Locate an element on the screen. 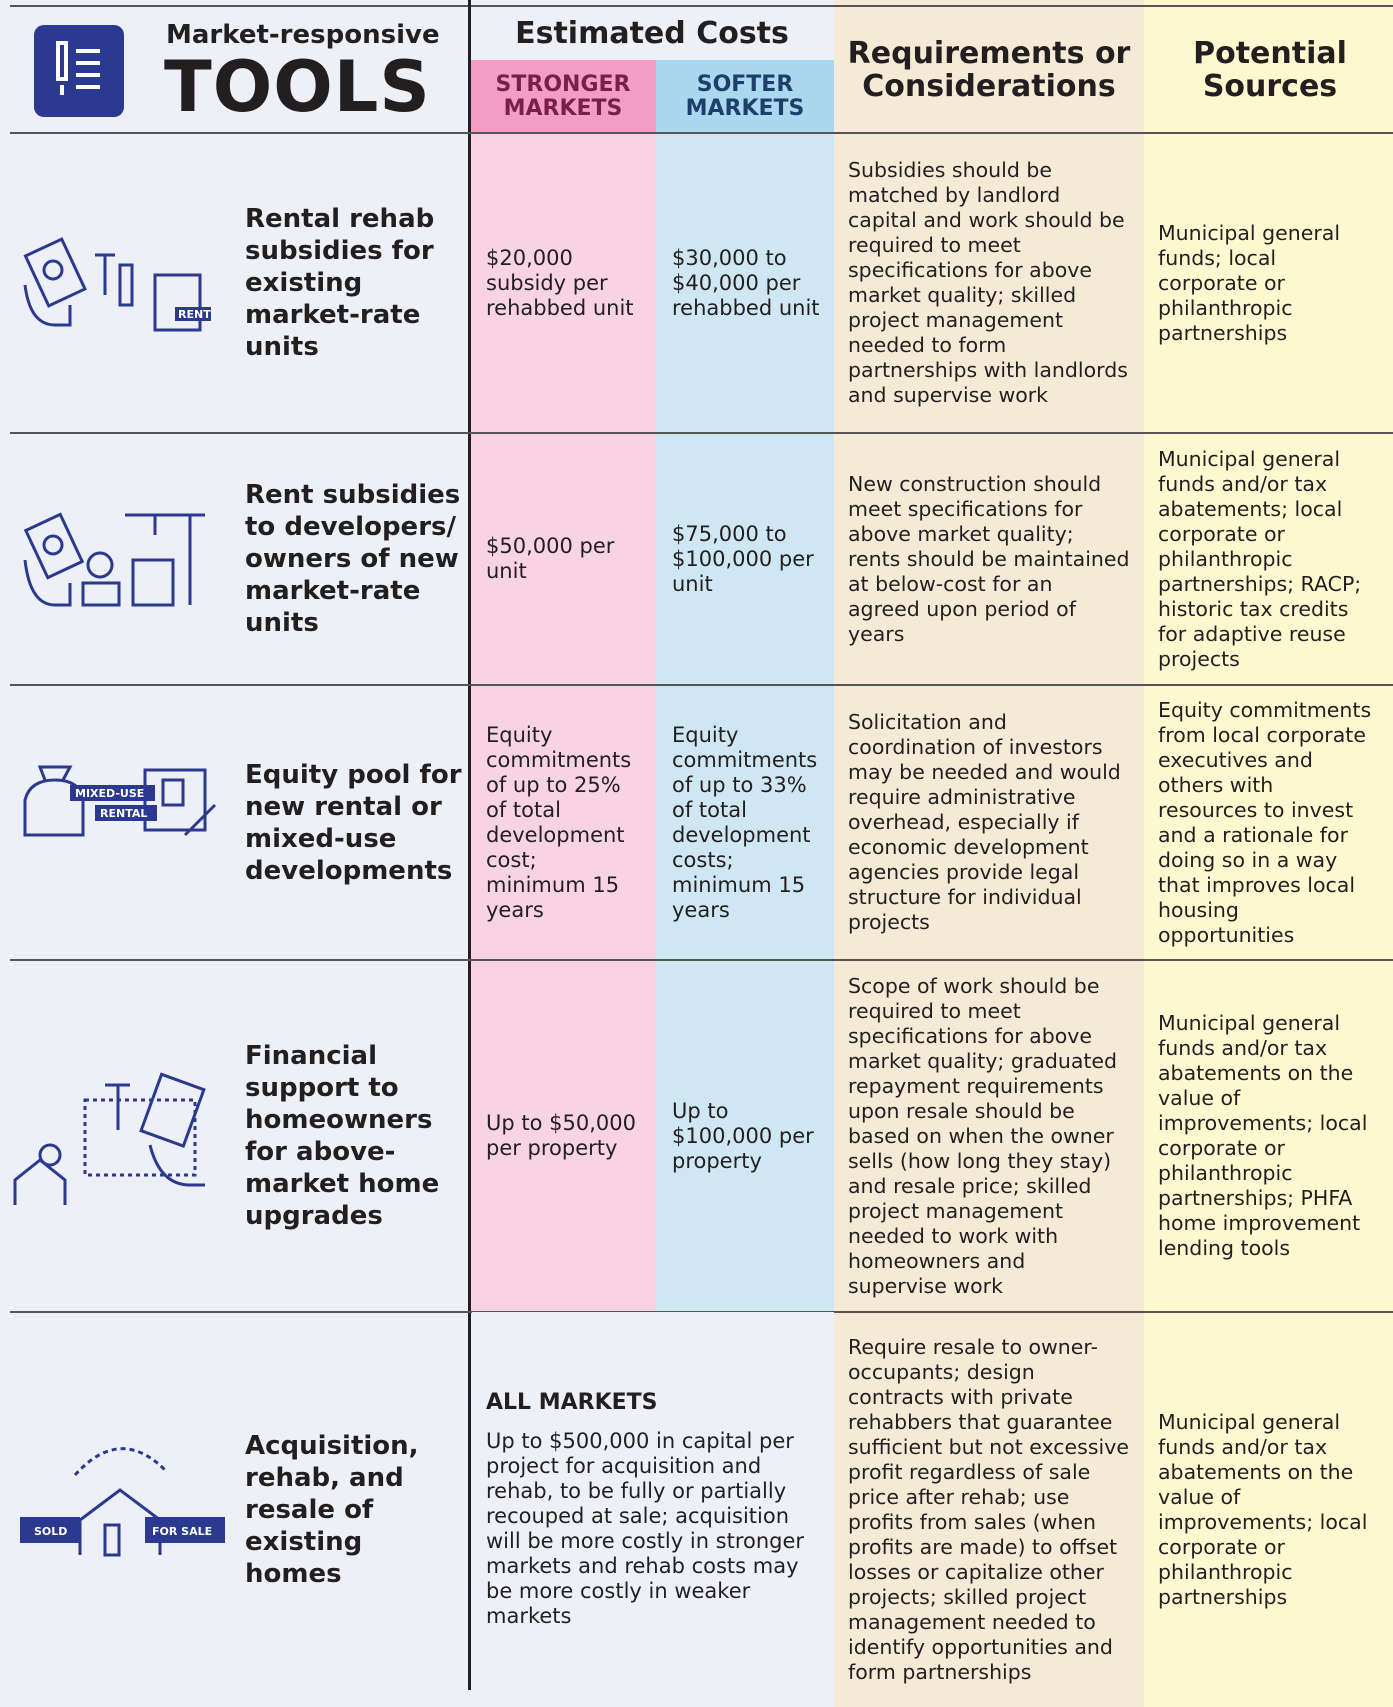  stronger-cost: $50,000 per unit is located at coordinates (550, 558).